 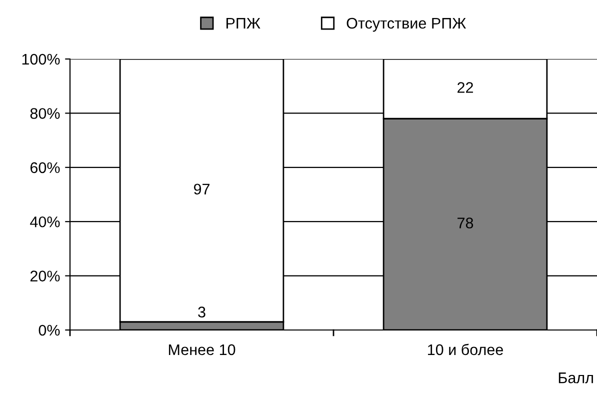 I want to click on y-tick-label: 60%, so click(x=45, y=168).